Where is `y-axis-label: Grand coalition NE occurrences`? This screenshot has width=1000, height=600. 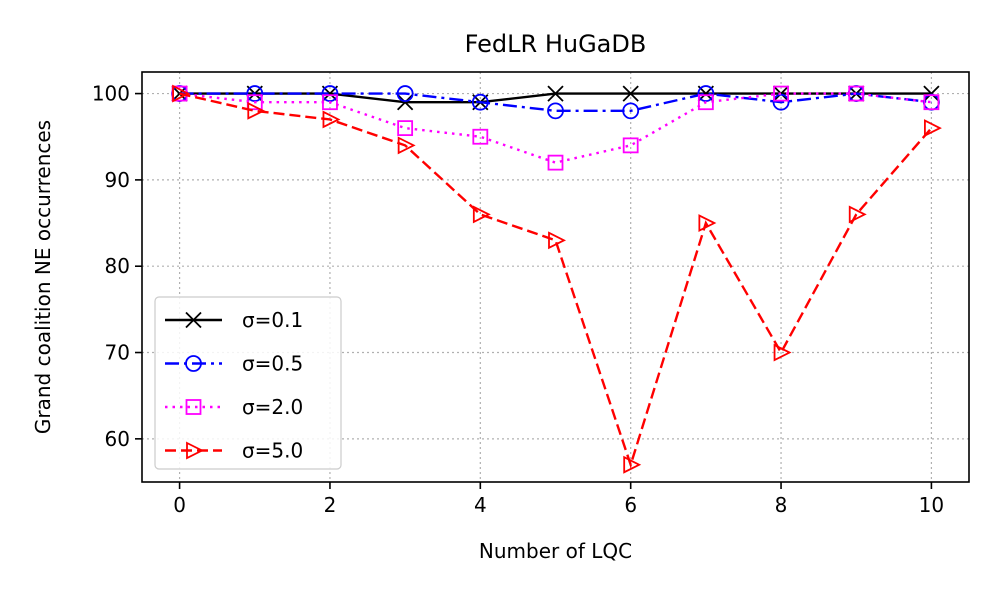 y-axis-label: Grand coalition NE occurrences is located at coordinates (43, 277).